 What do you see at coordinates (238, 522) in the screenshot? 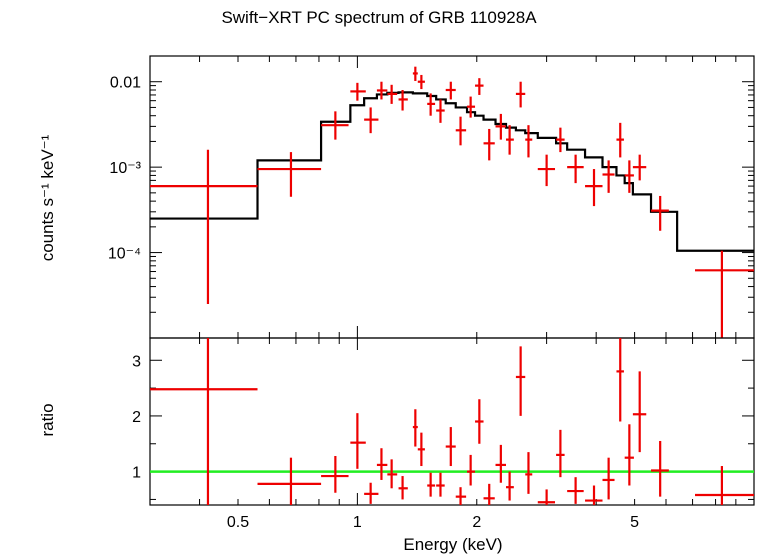
I see `x-tick-label: 0.5` at bounding box center [238, 522].